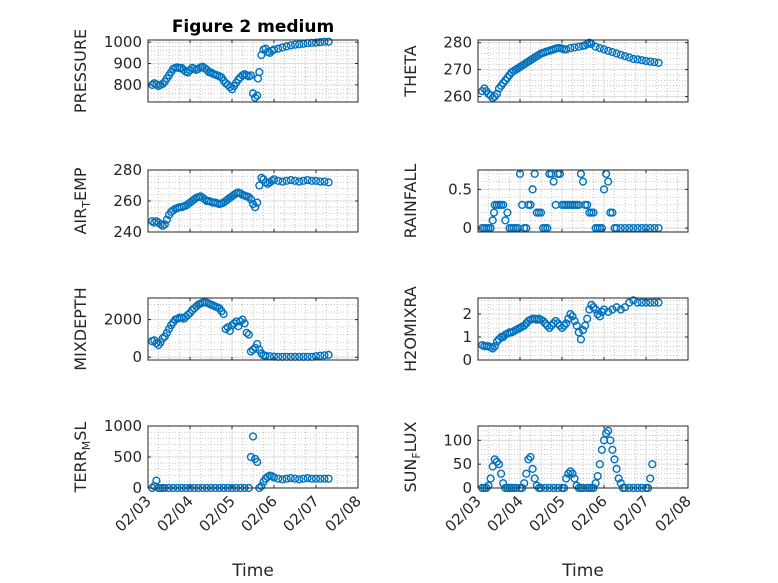 The width and height of the screenshot is (778, 583). I want to click on y-axis-label-part: TERR, so click(80, 471).